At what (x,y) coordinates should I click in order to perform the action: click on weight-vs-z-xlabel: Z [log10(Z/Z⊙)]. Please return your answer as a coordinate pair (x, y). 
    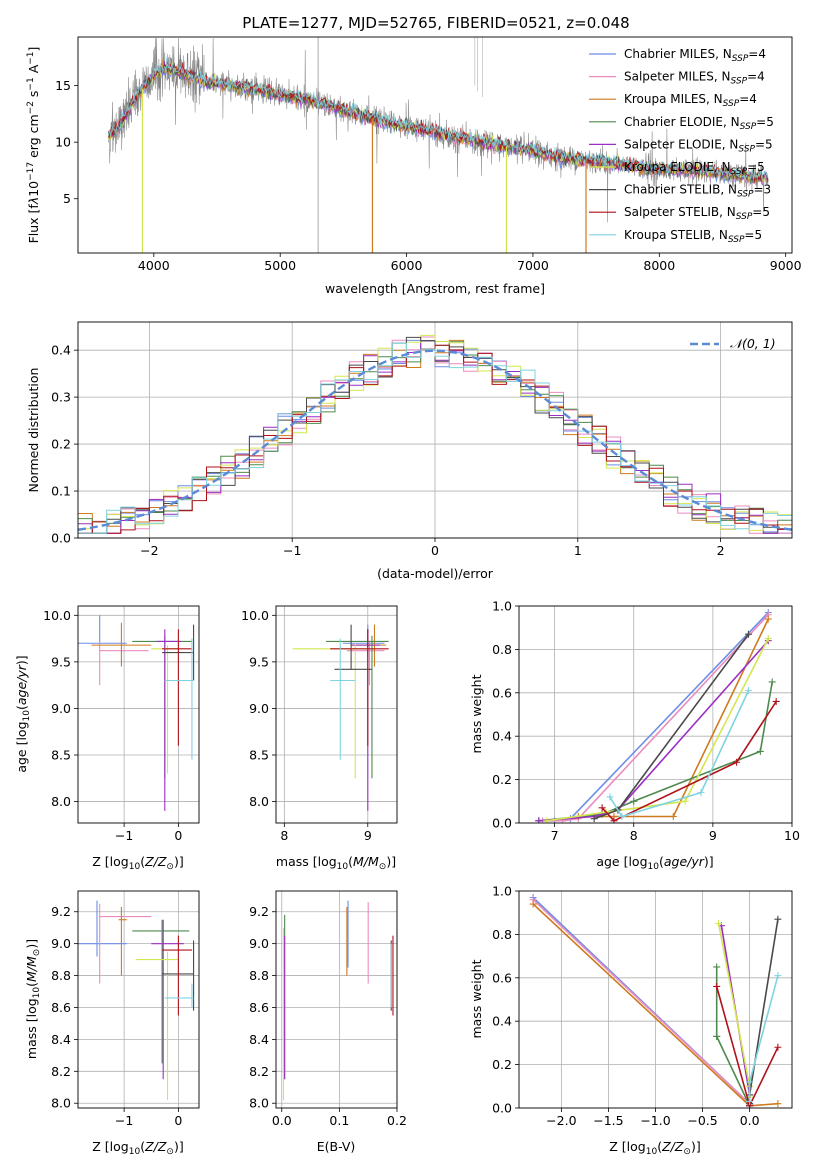
    Looking at the image, I should click on (654, 1148).